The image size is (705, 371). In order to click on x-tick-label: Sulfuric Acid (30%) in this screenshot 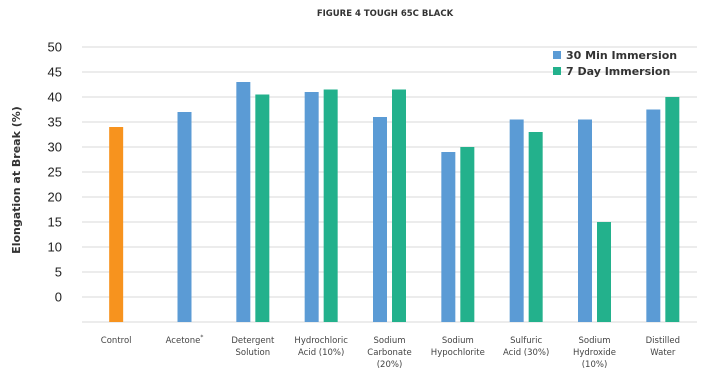, I will do `click(526, 347)`.